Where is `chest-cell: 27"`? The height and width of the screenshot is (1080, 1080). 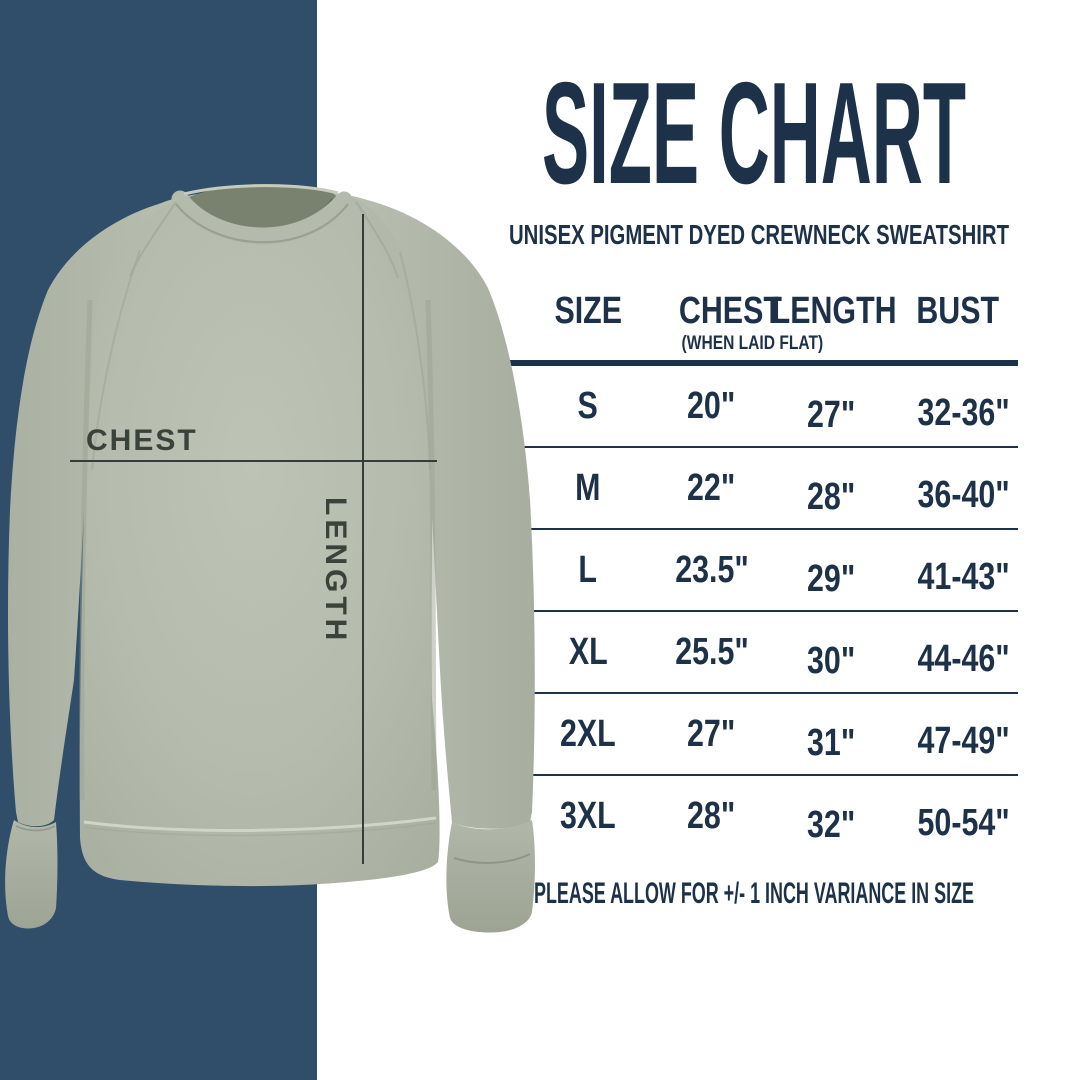
chest-cell: 27" is located at coordinates (711, 734).